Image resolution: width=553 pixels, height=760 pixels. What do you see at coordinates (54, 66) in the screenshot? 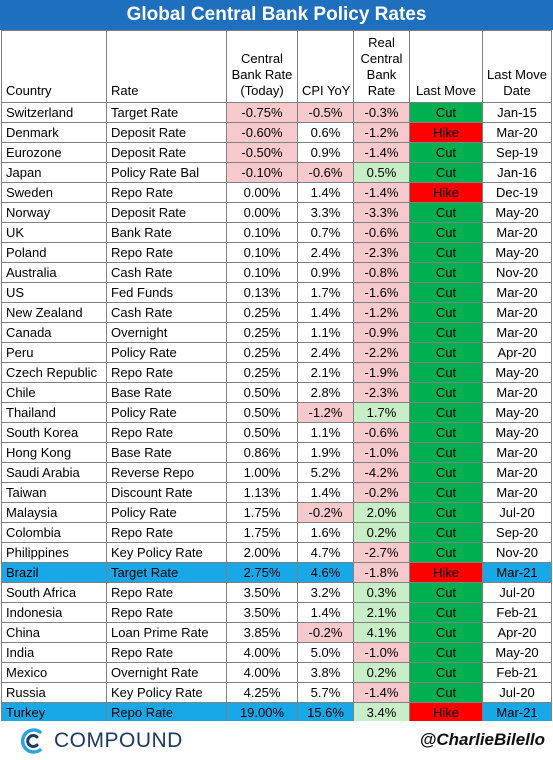
I see `header-country: Country` at bounding box center [54, 66].